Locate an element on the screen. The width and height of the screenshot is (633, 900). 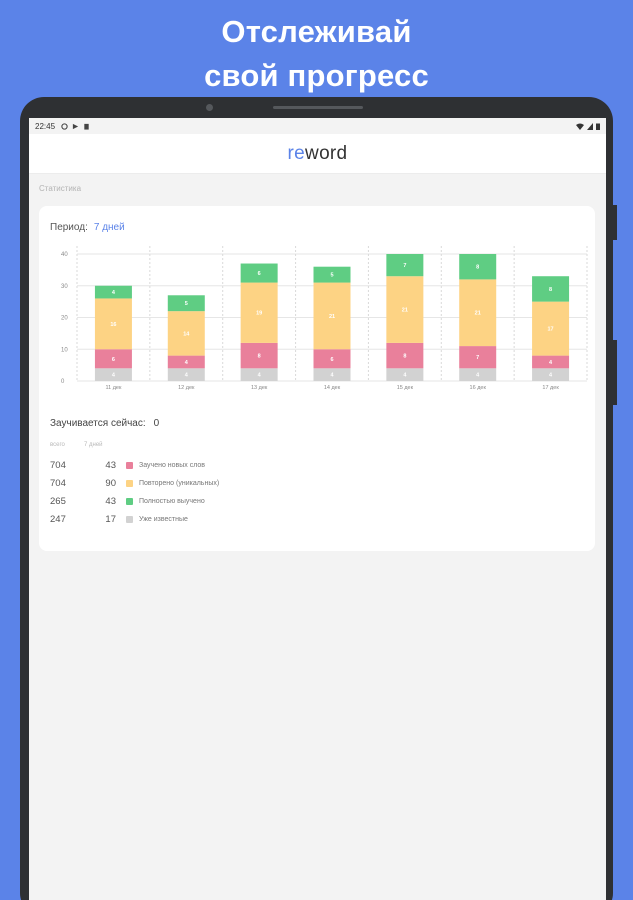
volume-button is located at coordinates (615, 222).